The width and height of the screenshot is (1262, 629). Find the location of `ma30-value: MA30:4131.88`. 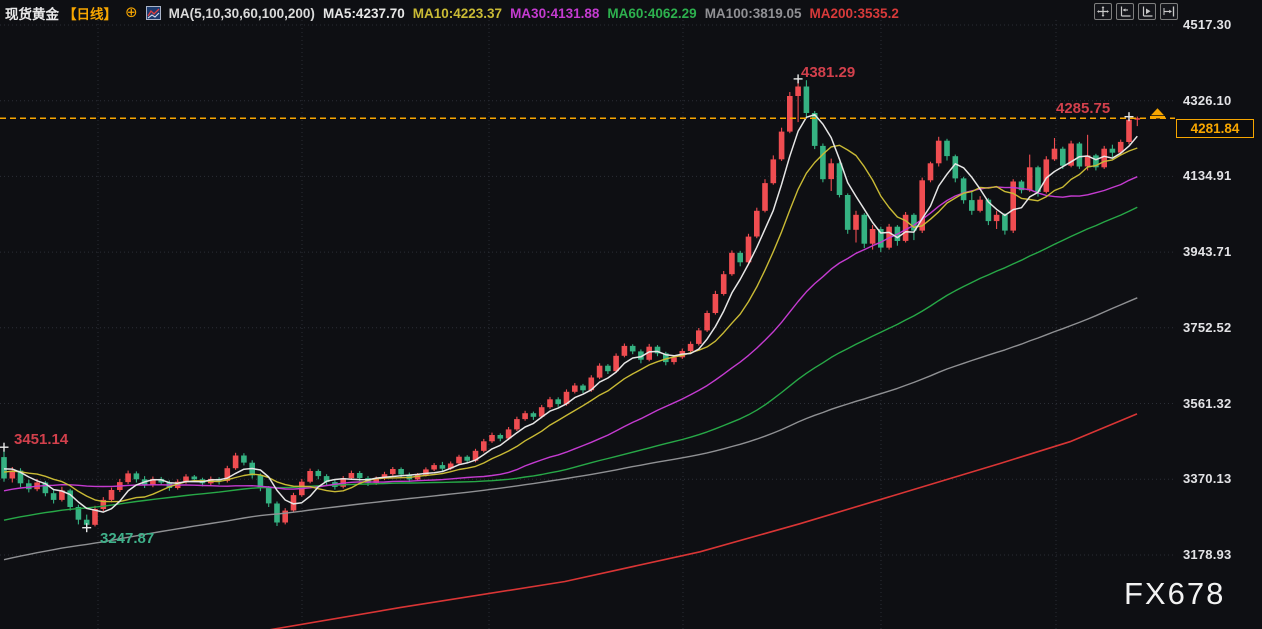

ma30-value: MA30:4131.88 is located at coordinates (555, 13).